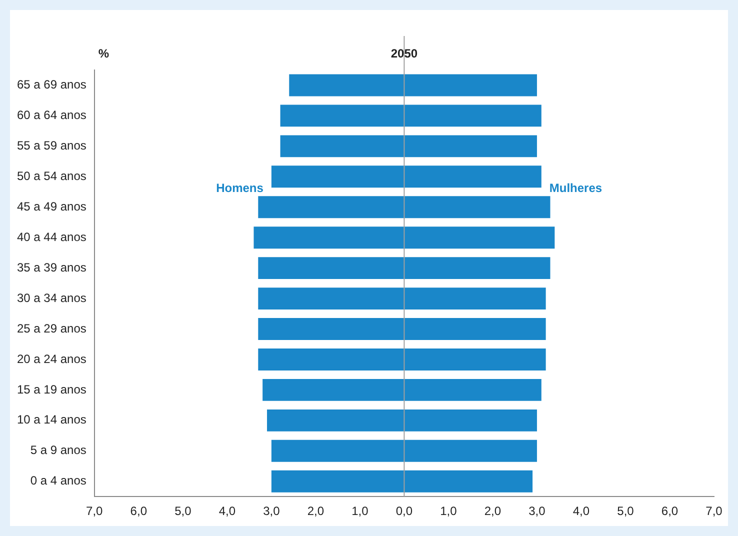 The image size is (738, 536). What do you see at coordinates (104, 53) in the screenshot?
I see `x-axis-title: %` at bounding box center [104, 53].